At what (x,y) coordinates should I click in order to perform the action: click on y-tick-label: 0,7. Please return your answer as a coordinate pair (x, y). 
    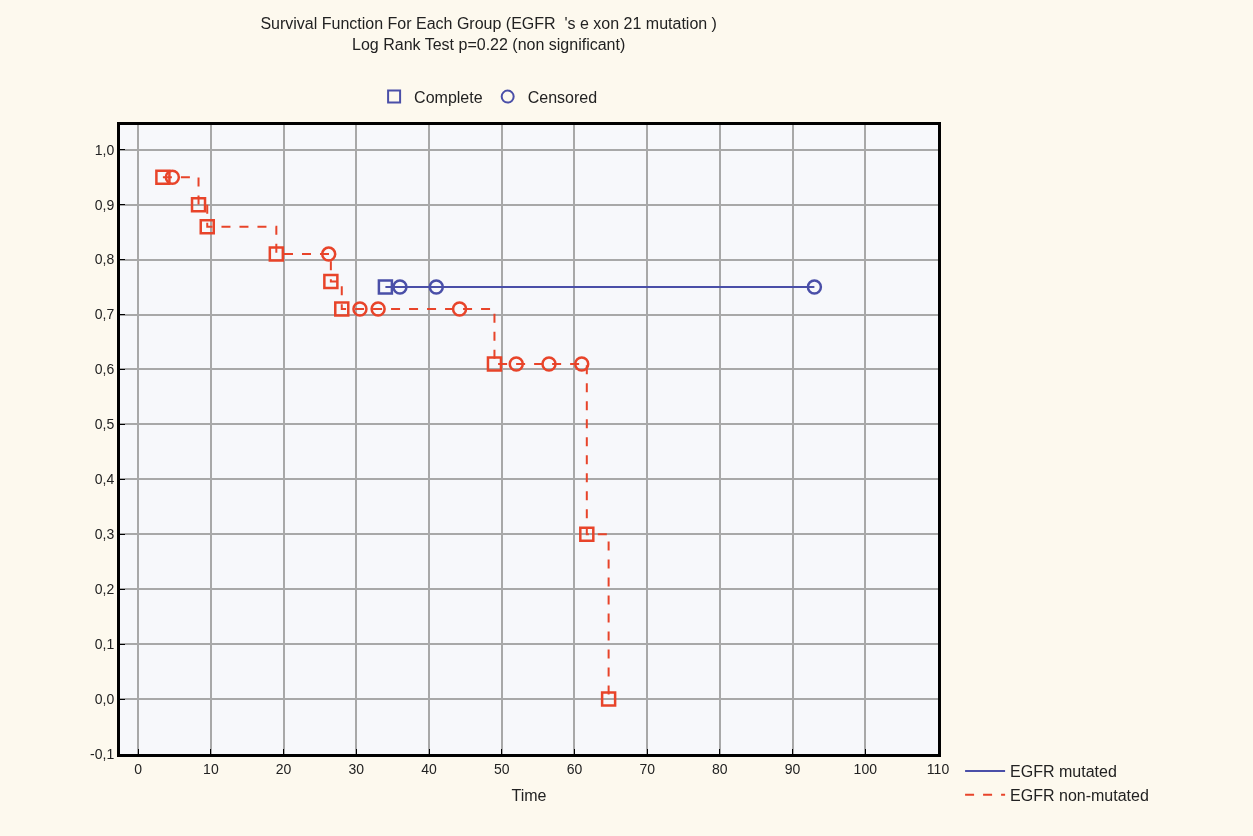
    Looking at the image, I should click on (104, 314).